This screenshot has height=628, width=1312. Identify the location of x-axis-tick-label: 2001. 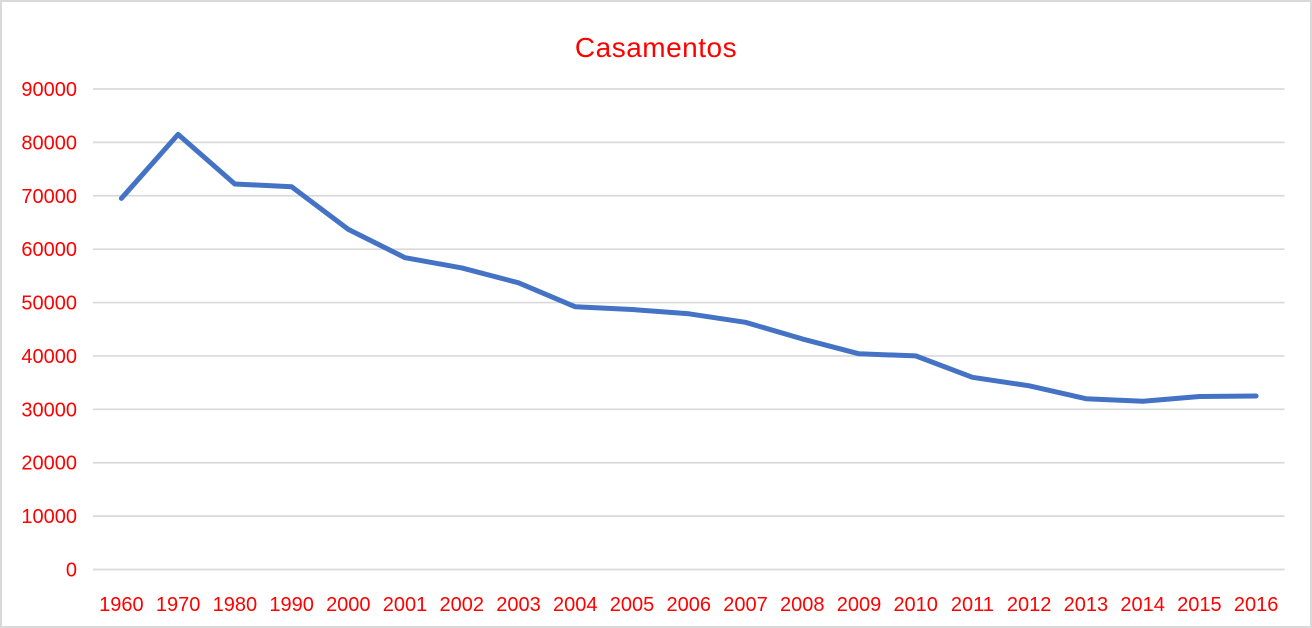
(405, 605).